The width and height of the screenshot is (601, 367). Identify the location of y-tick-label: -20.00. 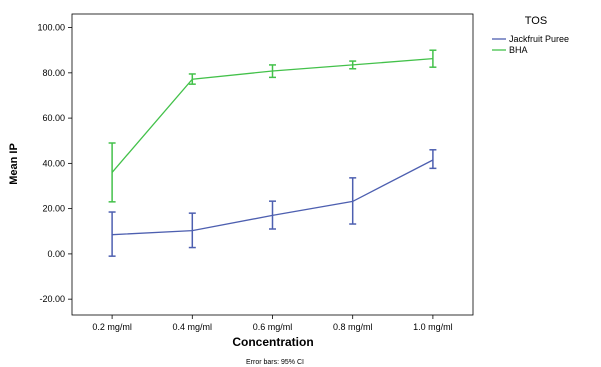
(52, 299).